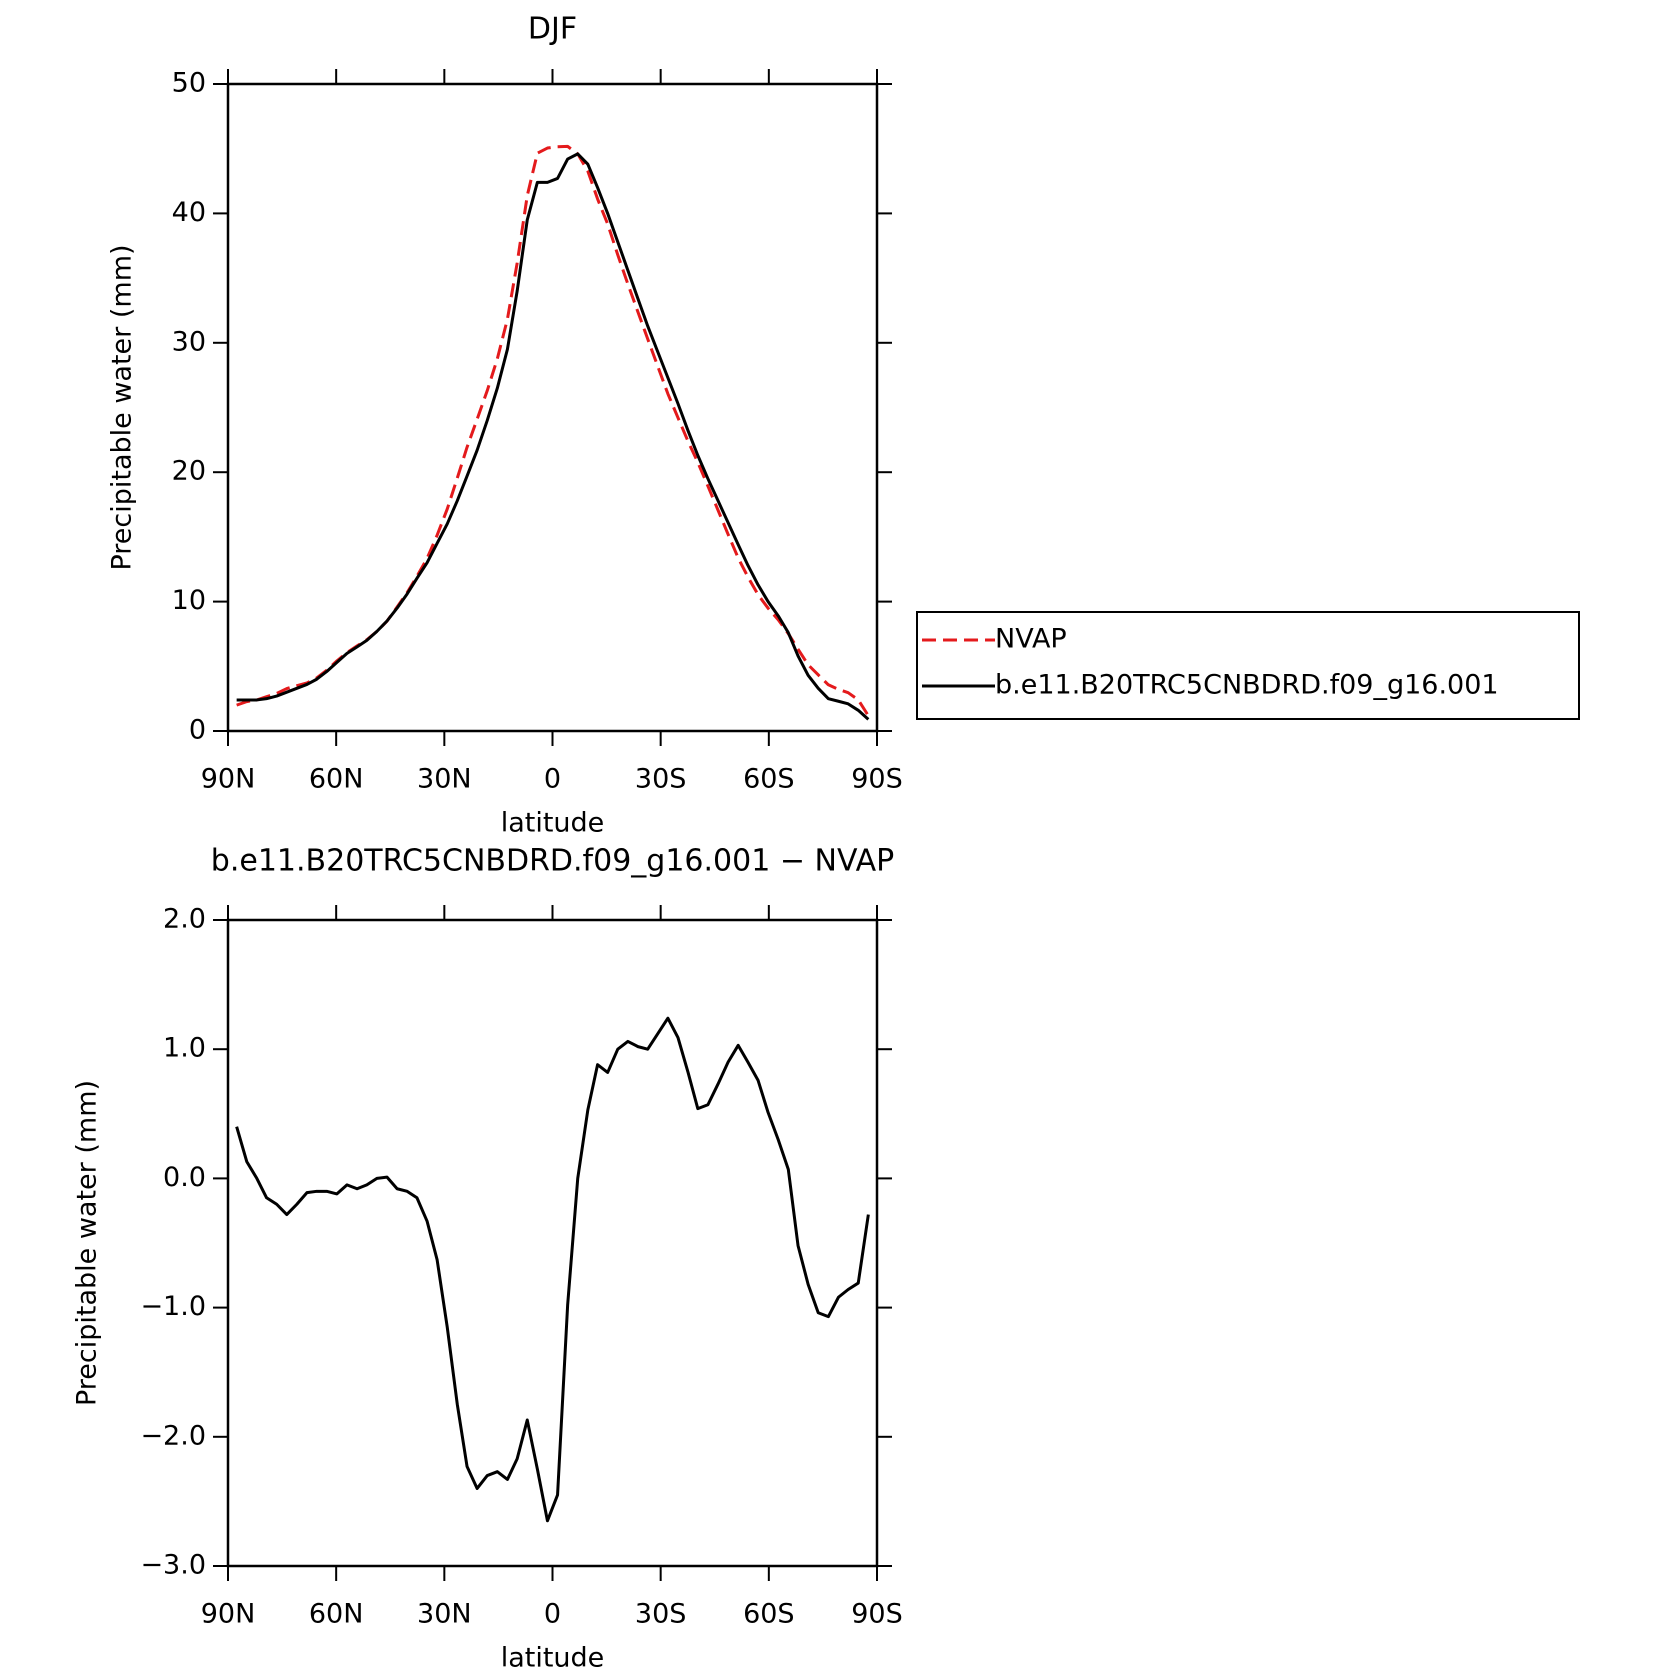  What do you see at coordinates (173, 1565) in the screenshot?
I see `y-tick-label: −3.0` at bounding box center [173, 1565].